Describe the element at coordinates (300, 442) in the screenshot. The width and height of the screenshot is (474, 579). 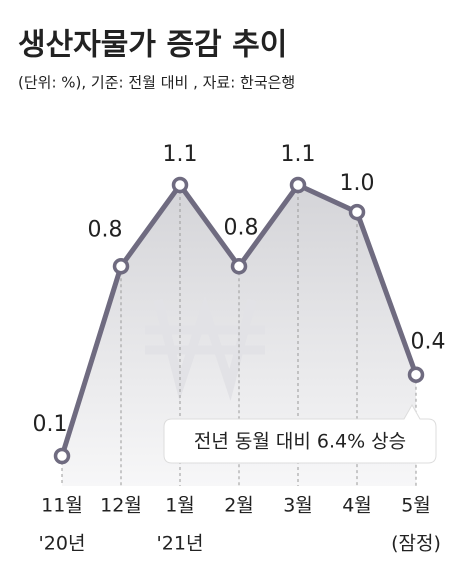
I see `annotation: 전년 동월 대비 6.4% 상승` at that location.